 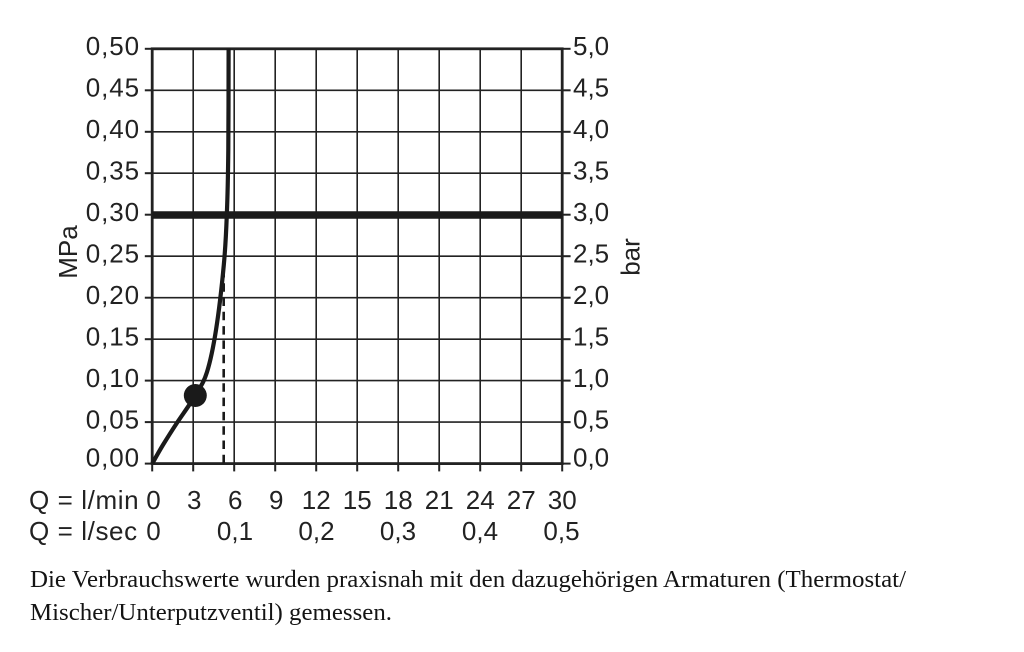 What do you see at coordinates (113, 46) in the screenshot?
I see `svg-text: 0,50` at bounding box center [113, 46].